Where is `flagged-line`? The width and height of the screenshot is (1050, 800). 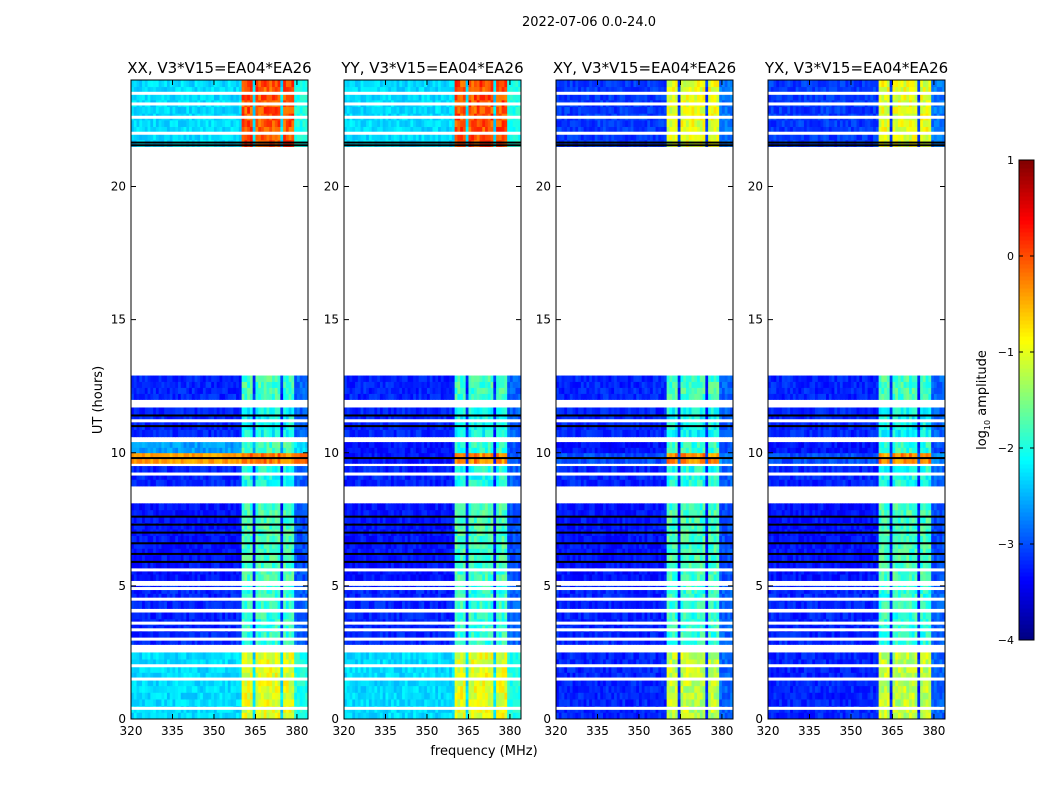
flagged-line is located at coordinates (219, 458).